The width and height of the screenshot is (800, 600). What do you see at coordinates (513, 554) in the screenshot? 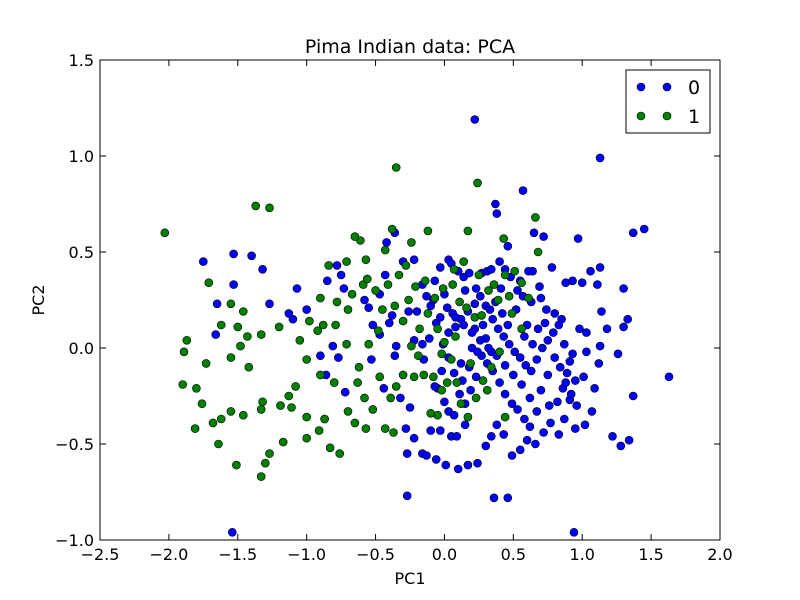
I see `x-tick-label: 0.5` at bounding box center [513, 554].